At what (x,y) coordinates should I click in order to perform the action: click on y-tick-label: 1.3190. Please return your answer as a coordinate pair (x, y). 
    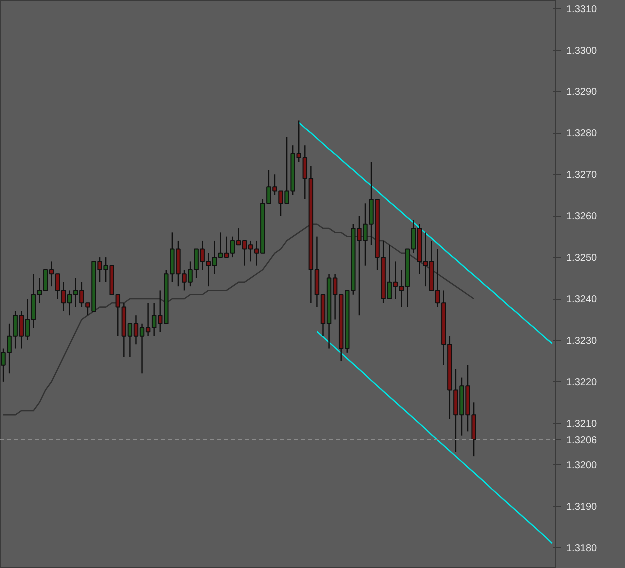
    Looking at the image, I should click on (582, 507).